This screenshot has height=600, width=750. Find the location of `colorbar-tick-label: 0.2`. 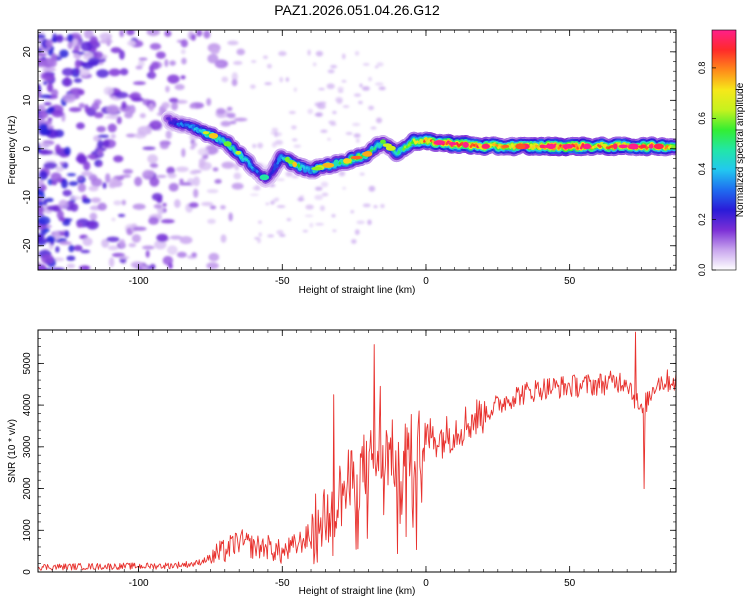

colorbar-tick-label: 0.2 is located at coordinates (702, 219).